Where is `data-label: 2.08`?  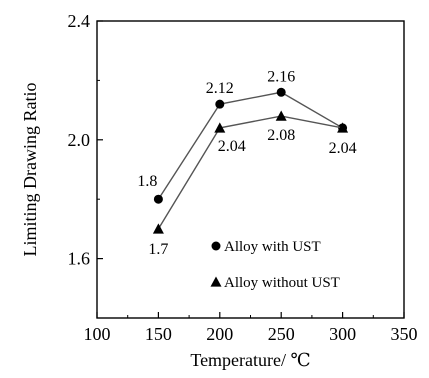
data-label: 2.08 is located at coordinates (281, 135).